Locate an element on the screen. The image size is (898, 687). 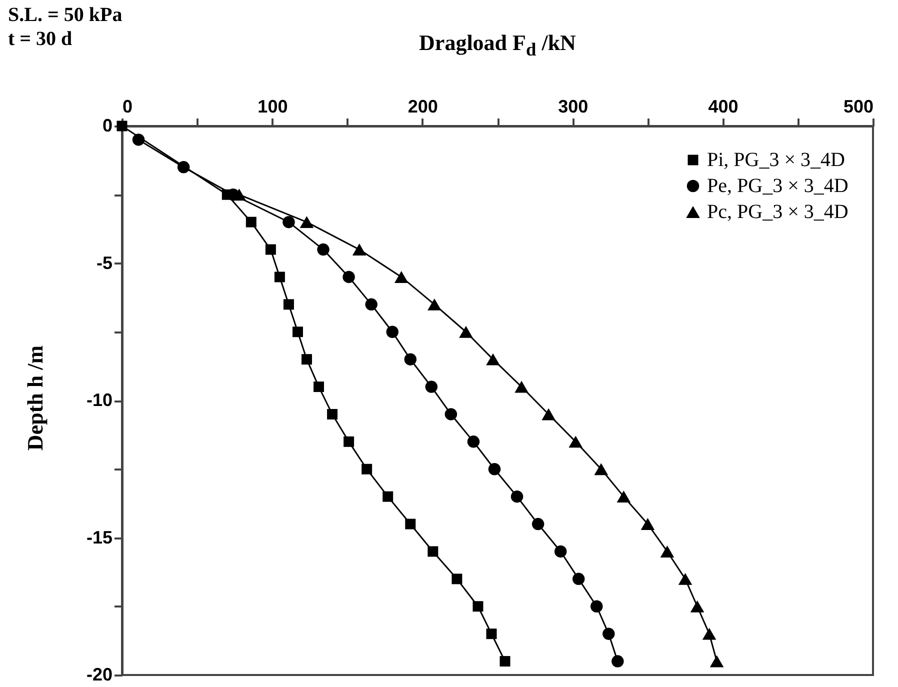
x-axis-title: Dragload F$_{d}$ /kN is located at coordinates (497, 45).